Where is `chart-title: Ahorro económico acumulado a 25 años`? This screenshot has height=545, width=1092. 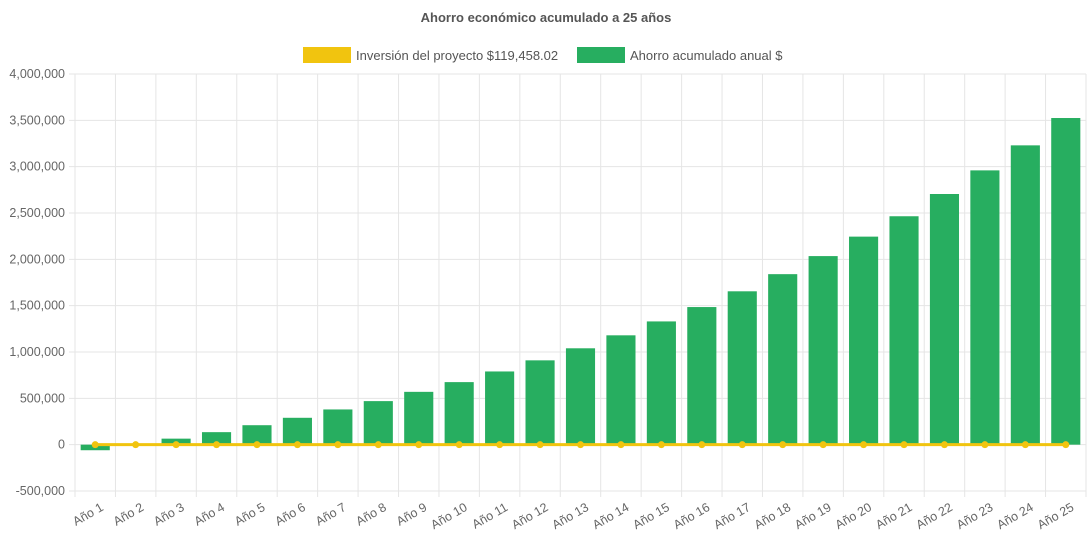 chart-title: Ahorro económico acumulado a 25 años is located at coordinates (546, 17).